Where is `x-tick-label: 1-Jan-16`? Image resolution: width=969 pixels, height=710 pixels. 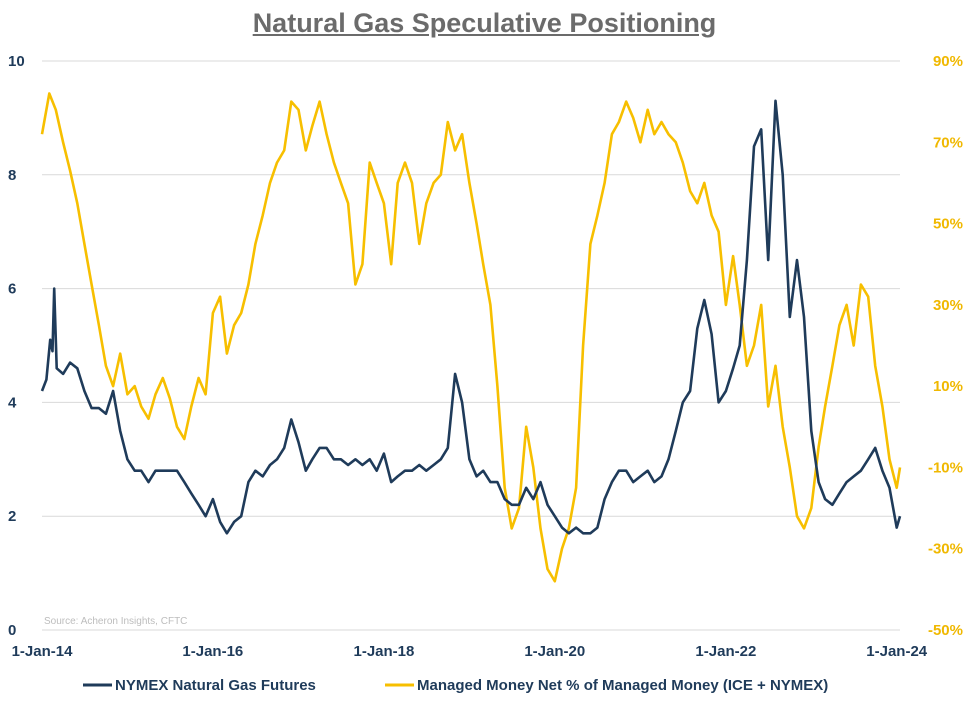 x-tick-label: 1-Jan-16 is located at coordinates (212, 651).